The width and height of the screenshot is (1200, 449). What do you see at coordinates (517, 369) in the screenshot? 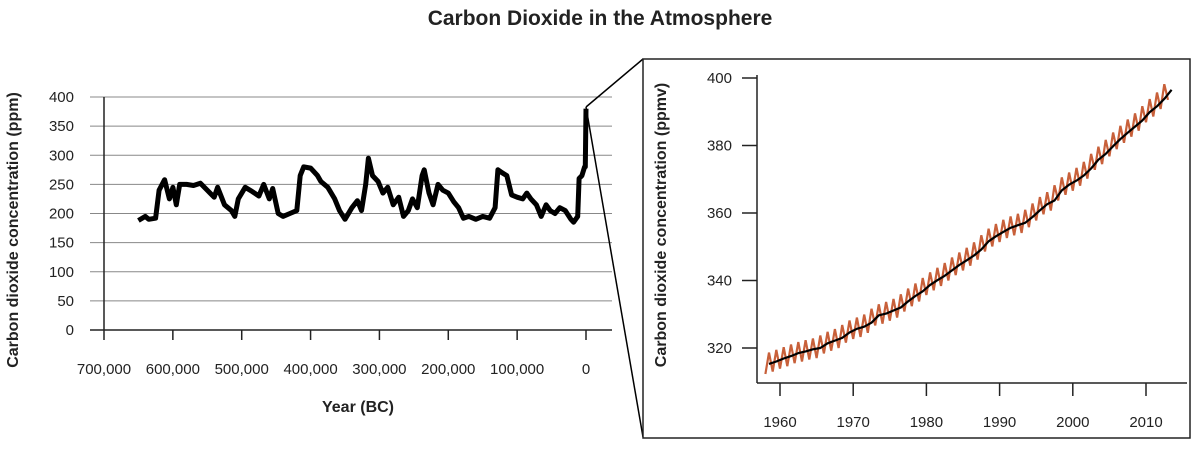
I see `left-x-tick-label: 100,000` at bounding box center [517, 369].